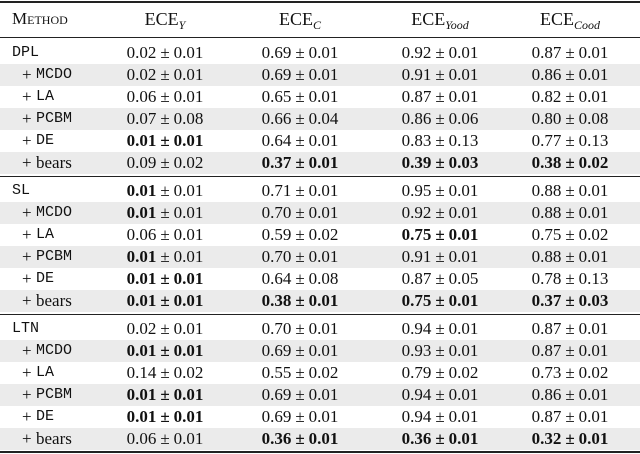 The image size is (640, 454). What do you see at coordinates (54, 350) in the screenshot?
I see `row-name: MCDO` at bounding box center [54, 350].